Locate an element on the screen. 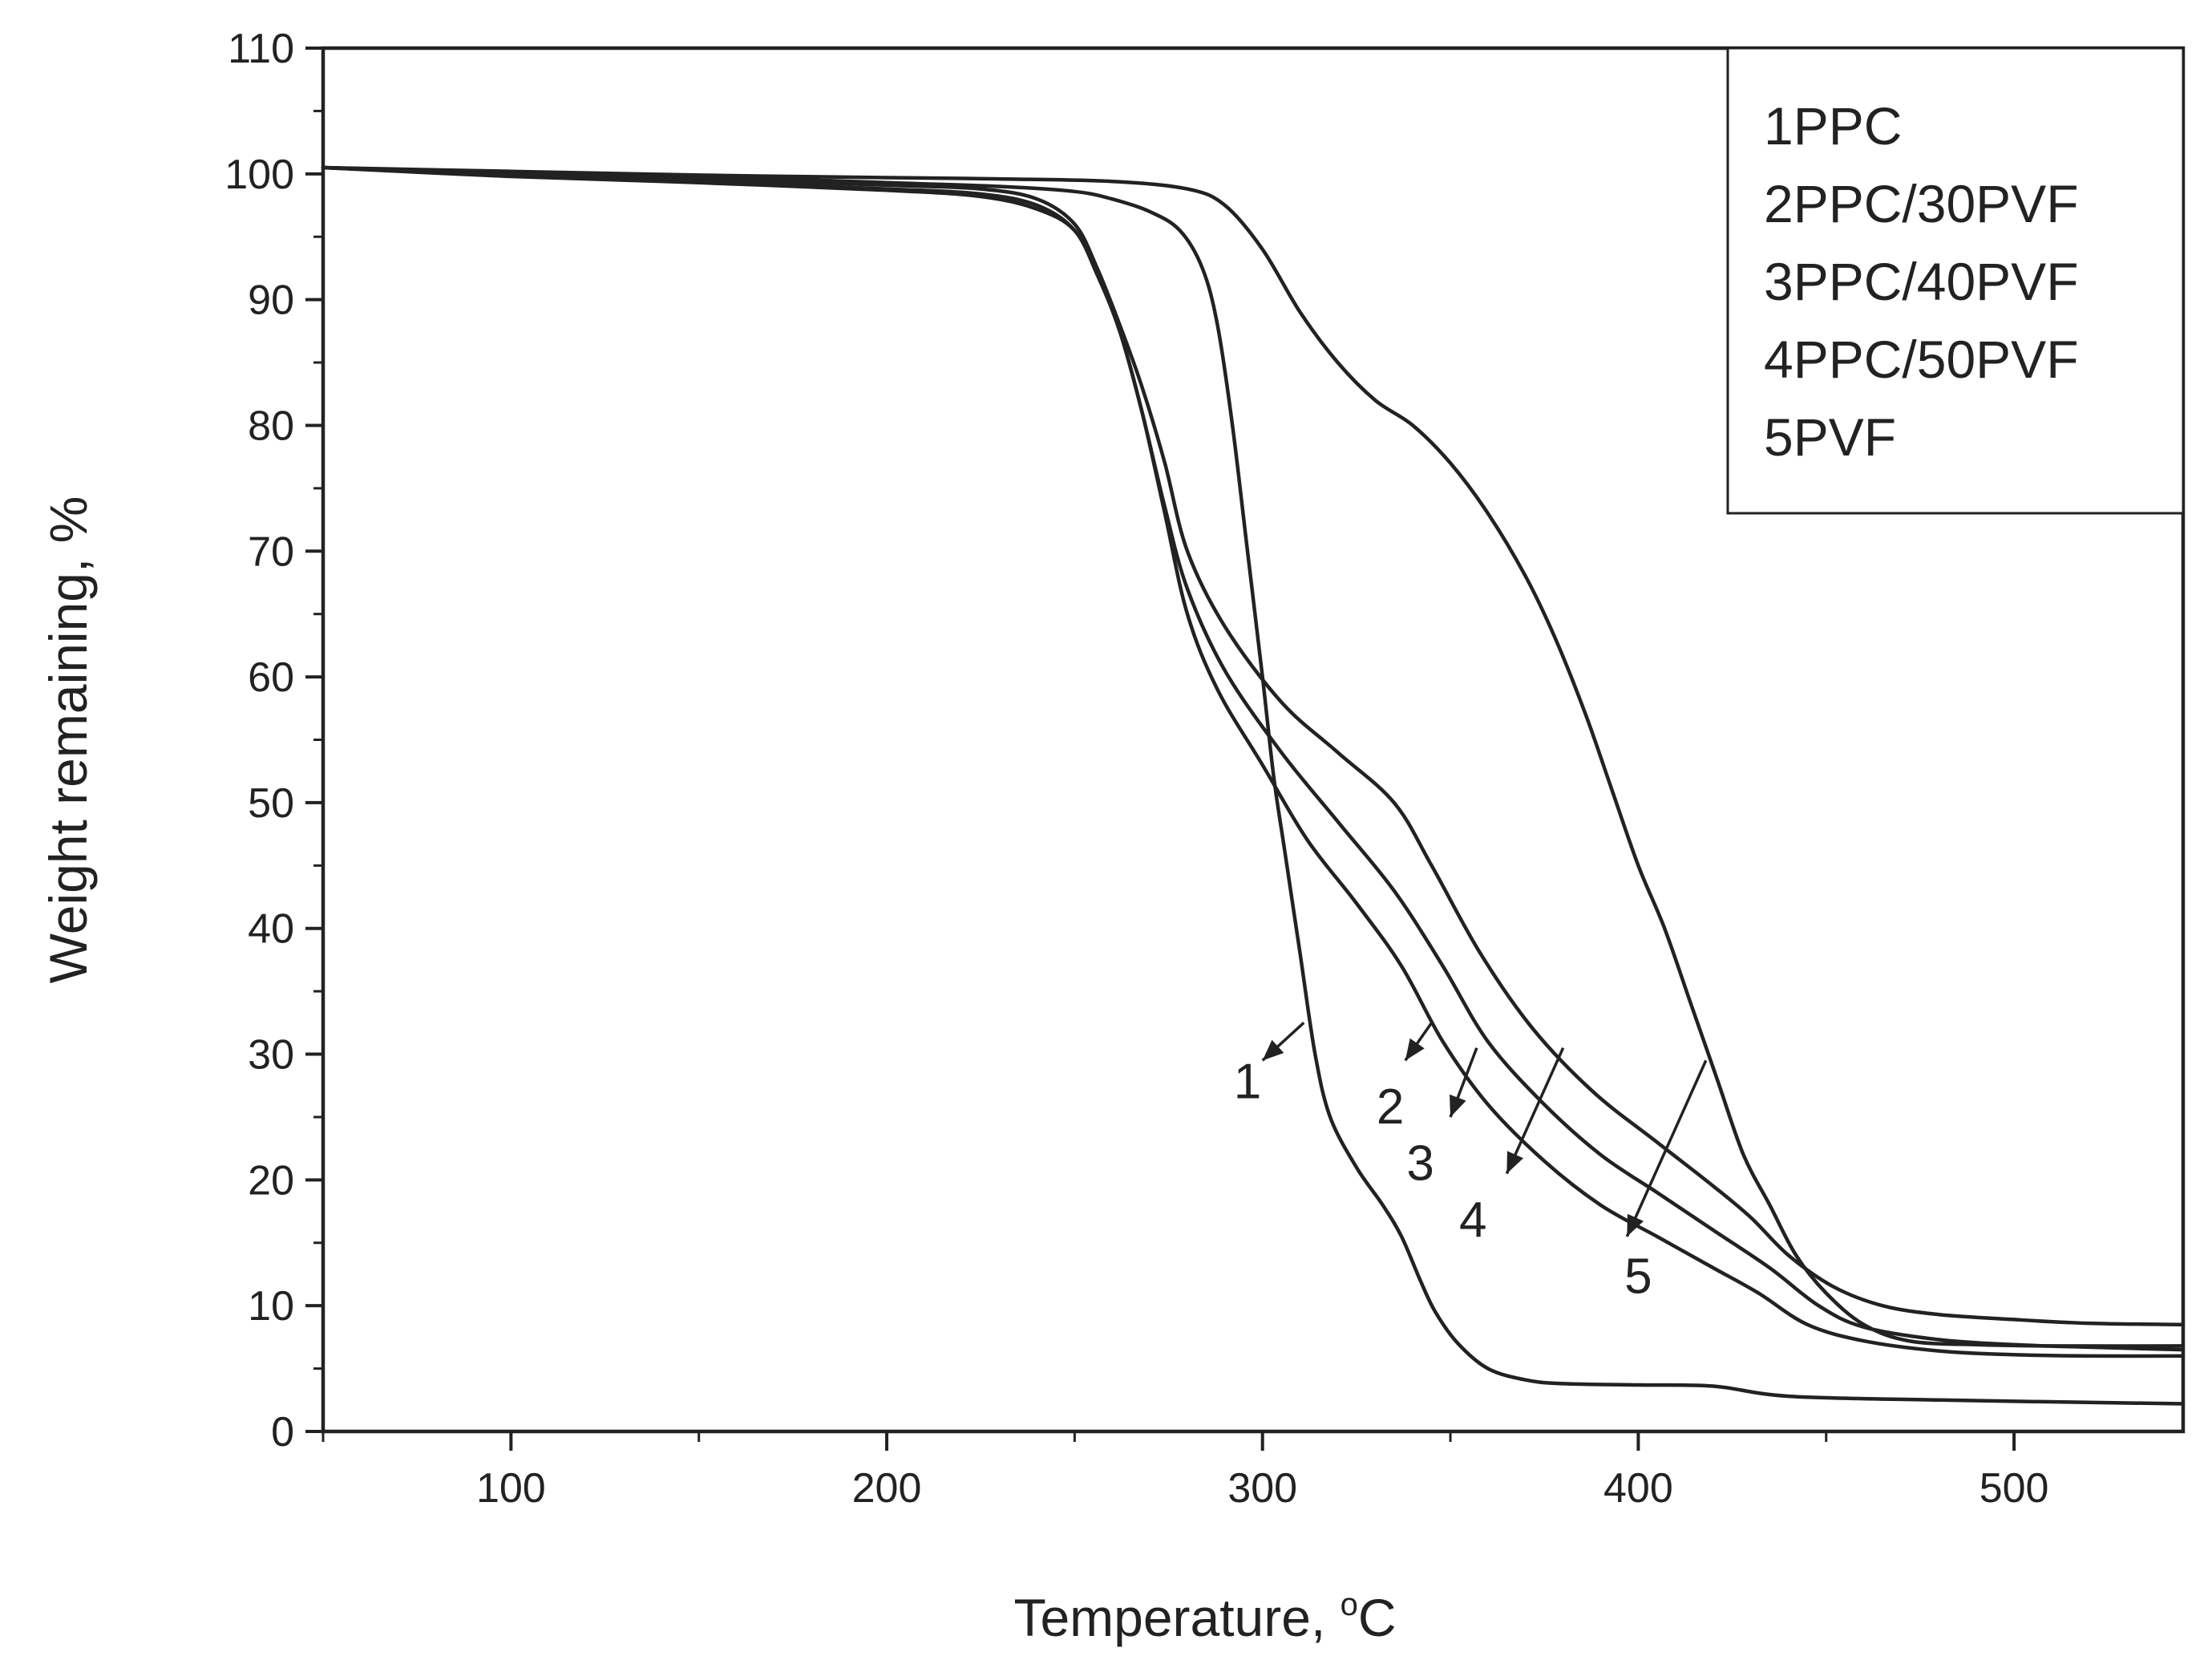 The image size is (2212, 1660). y-tick-label: 10 is located at coordinates (271, 1306).